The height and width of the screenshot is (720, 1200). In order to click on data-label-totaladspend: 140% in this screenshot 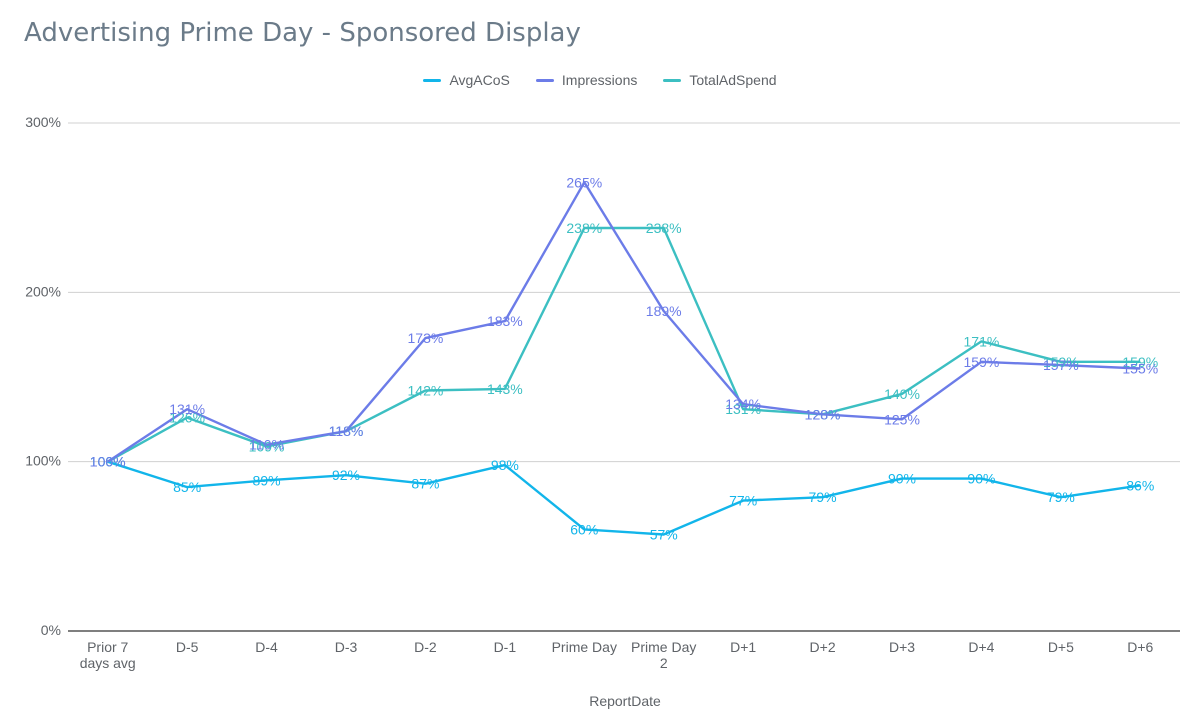, I will do `click(902, 394)`.